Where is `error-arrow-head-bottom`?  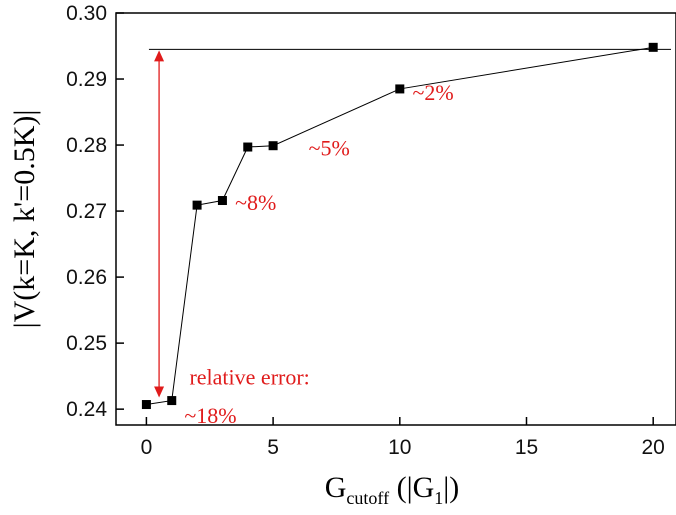 error-arrow-head-bottom is located at coordinates (159, 392).